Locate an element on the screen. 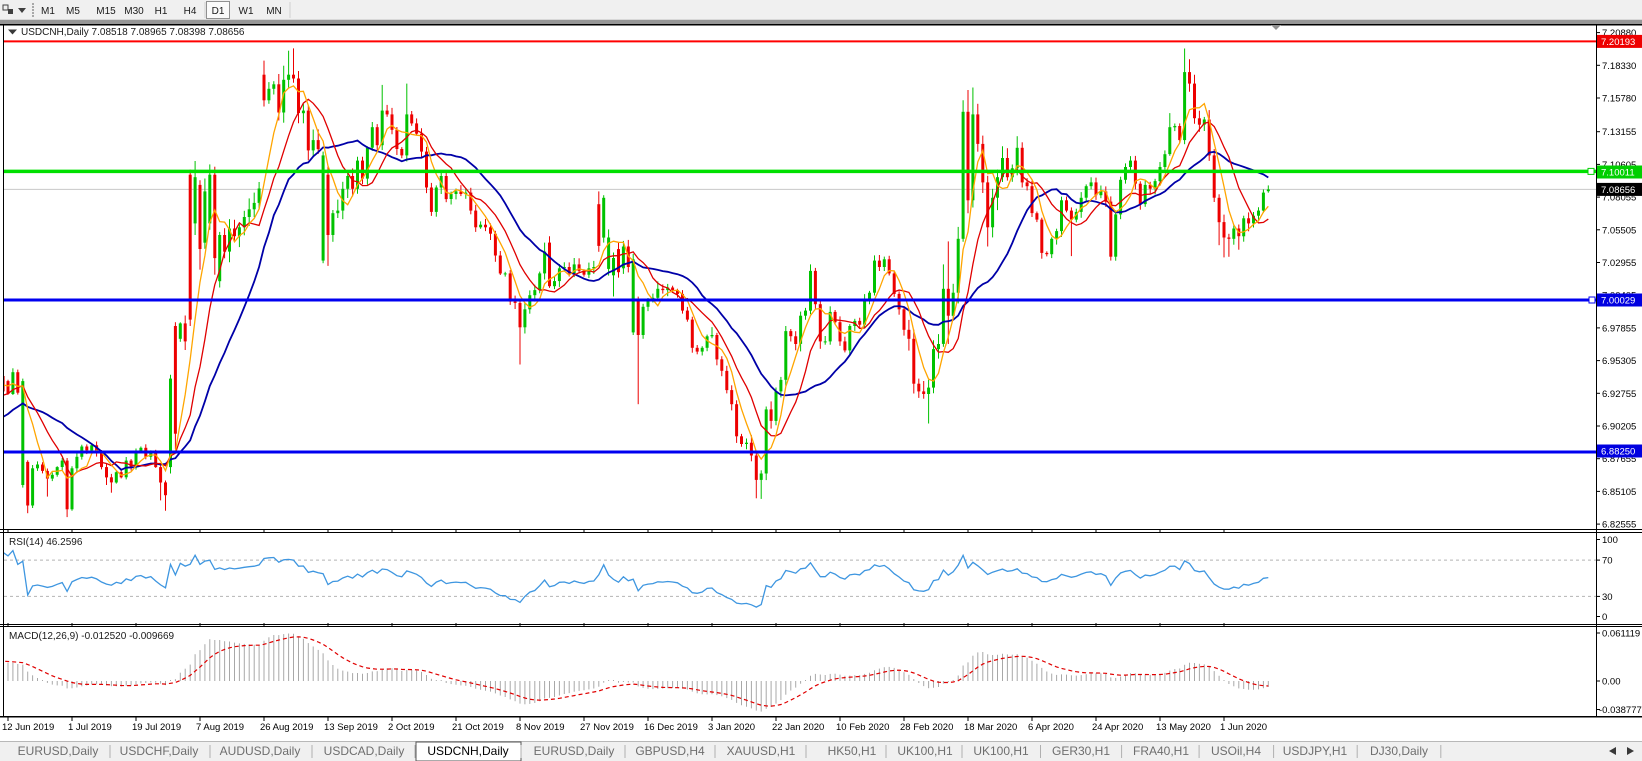  svg-text: 18 Mar 2020 is located at coordinates (990, 727).